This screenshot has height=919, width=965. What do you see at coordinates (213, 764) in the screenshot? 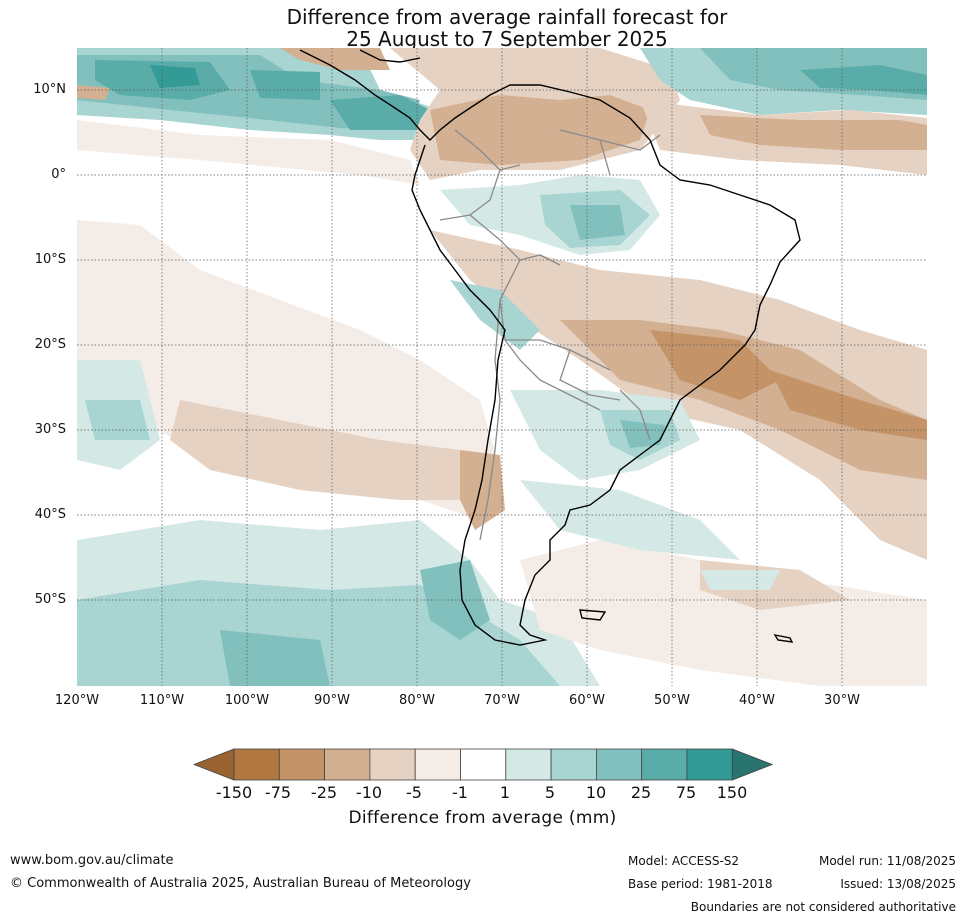
I see `colorbar-extend-low` at bounding box center [213, 764].